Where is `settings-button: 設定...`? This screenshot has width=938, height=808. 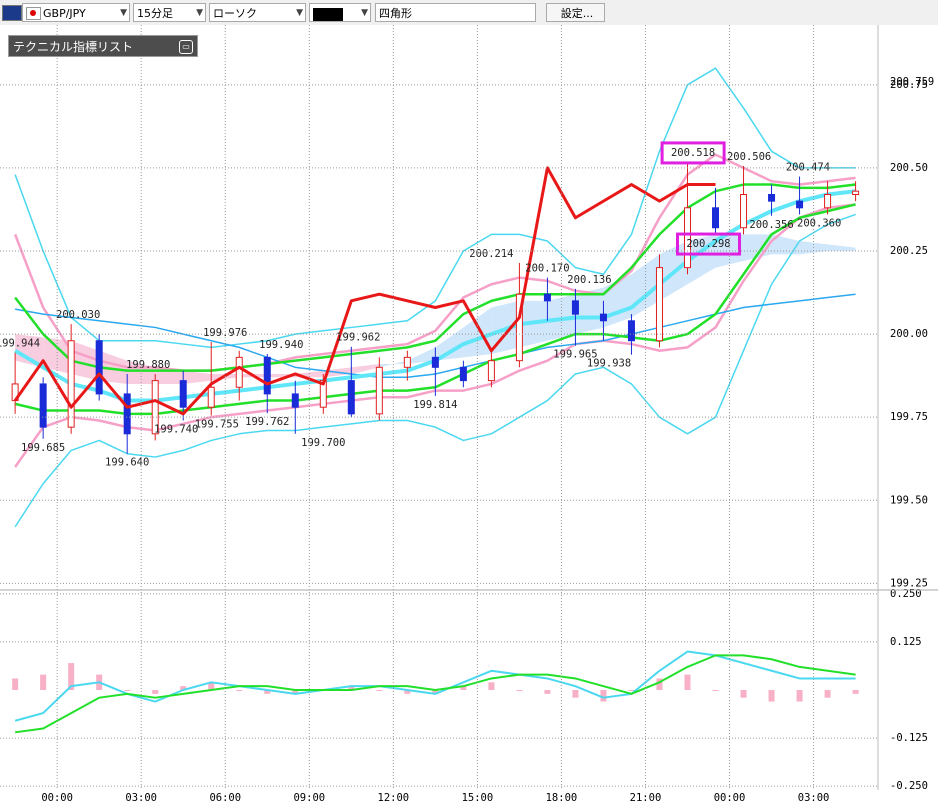 settings-button: 設定... is located at coordinates (575, 12).